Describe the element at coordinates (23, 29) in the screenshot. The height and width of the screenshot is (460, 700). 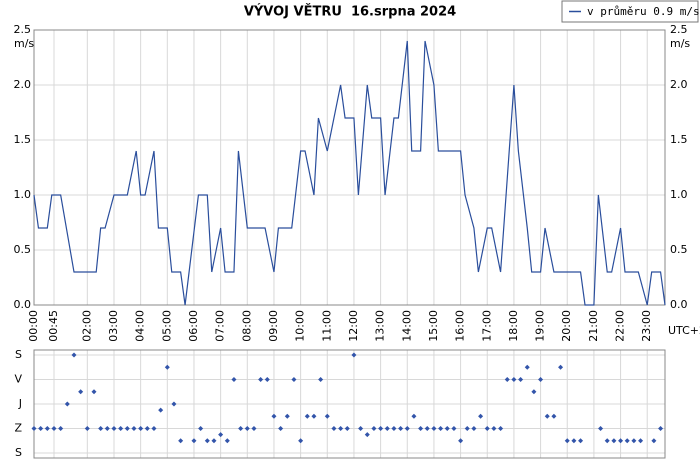
I see `y-tick-label: 2.5` at that location.